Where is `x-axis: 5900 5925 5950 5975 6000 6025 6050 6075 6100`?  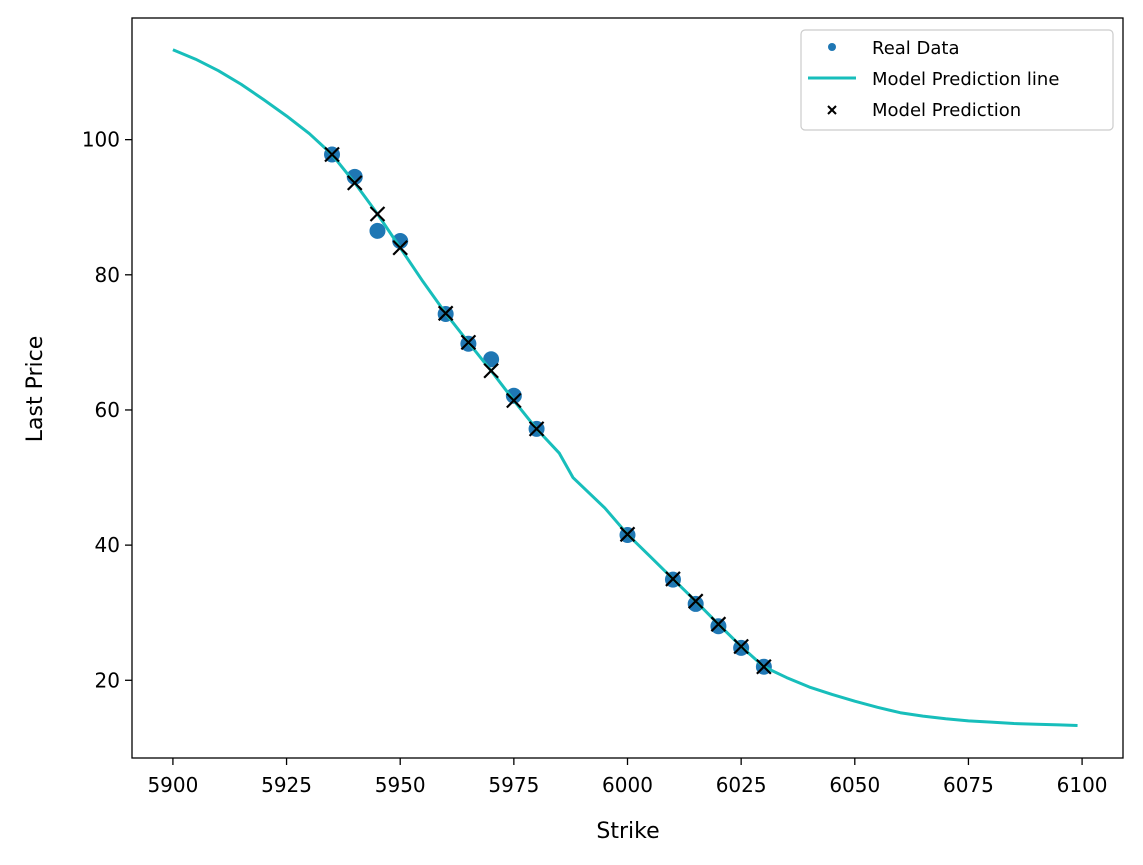
x-axis: 5900 5925 5950 5975 6000 6025 6050 6075 6100 is located at coordinates (627, 777).